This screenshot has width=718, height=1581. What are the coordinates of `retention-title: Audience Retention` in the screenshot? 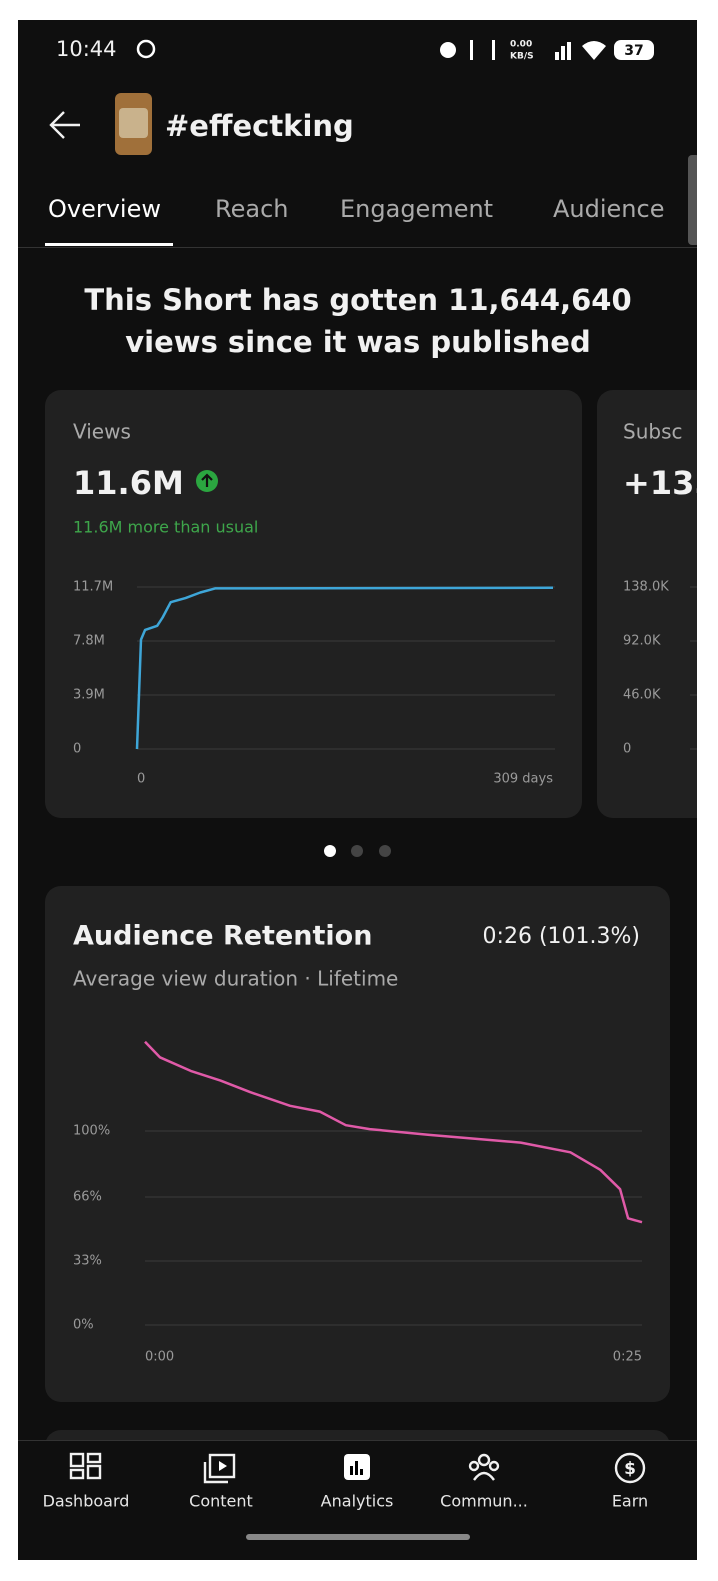 It's located at (222, 936).